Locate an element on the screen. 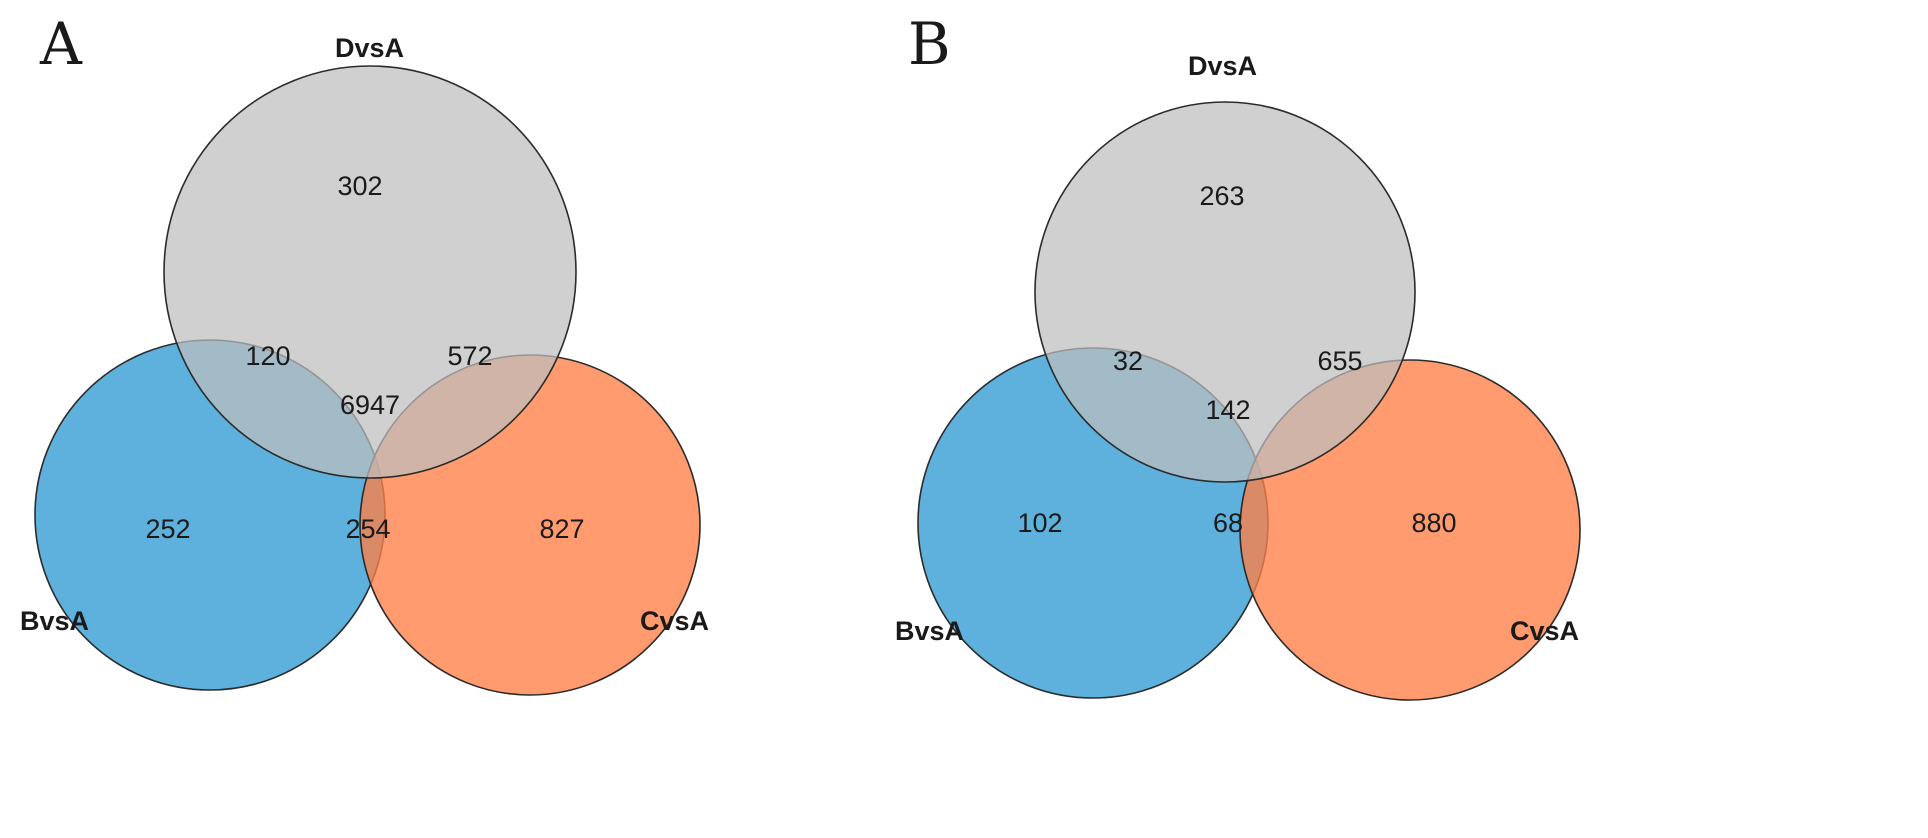  count-cd-b: 655 is located at coordinates (1339, 361).